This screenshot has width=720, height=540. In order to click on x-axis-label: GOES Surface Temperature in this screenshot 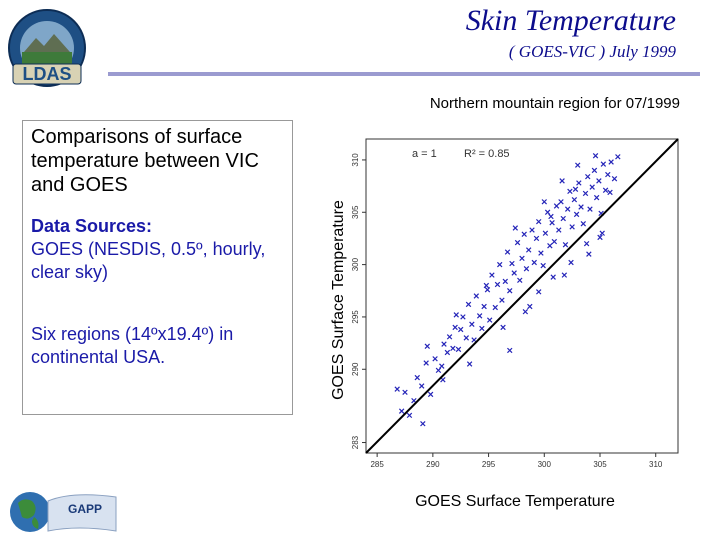, I will do `click(515, 501)`.